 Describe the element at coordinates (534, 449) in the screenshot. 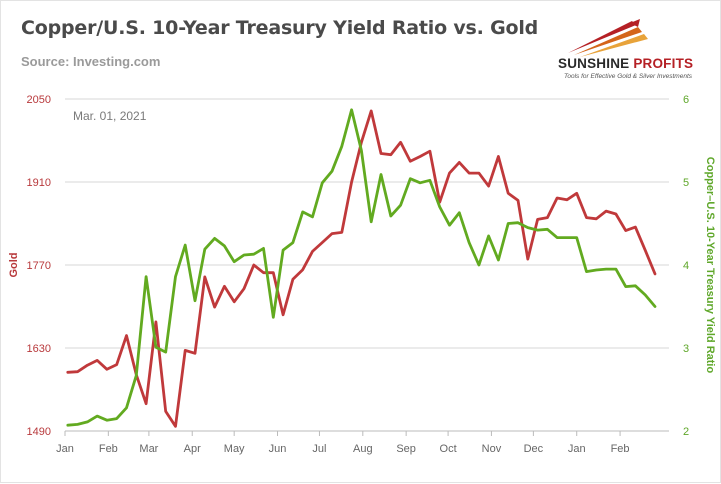

I see `x-tick-label: Dec` at that location.